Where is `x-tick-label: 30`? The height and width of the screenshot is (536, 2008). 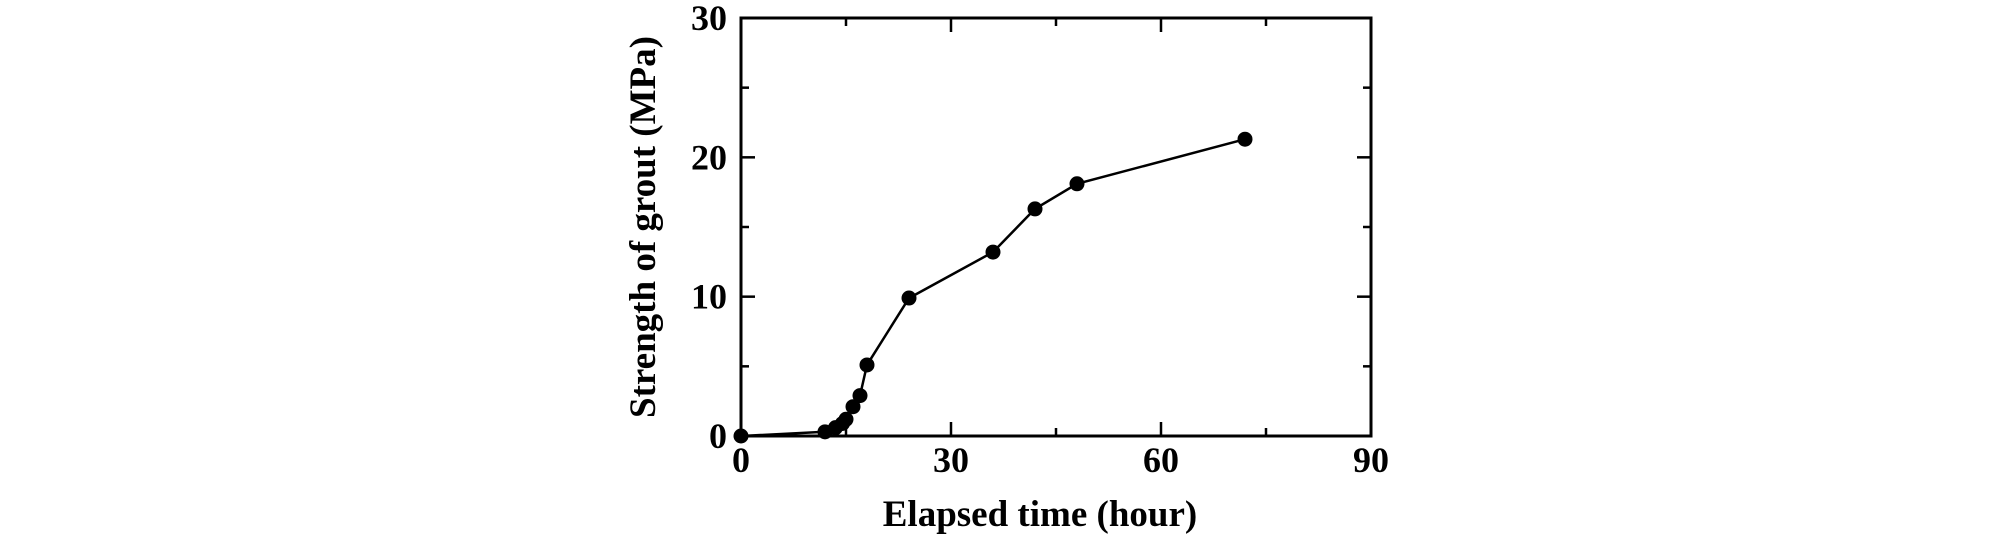 x-tick-label: 30 is located at coordinates (951, 460).